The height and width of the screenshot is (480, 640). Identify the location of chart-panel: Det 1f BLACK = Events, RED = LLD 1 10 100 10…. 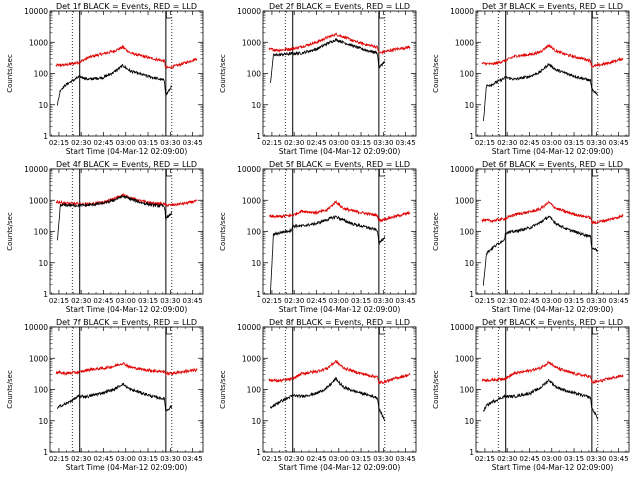
(105, 79).